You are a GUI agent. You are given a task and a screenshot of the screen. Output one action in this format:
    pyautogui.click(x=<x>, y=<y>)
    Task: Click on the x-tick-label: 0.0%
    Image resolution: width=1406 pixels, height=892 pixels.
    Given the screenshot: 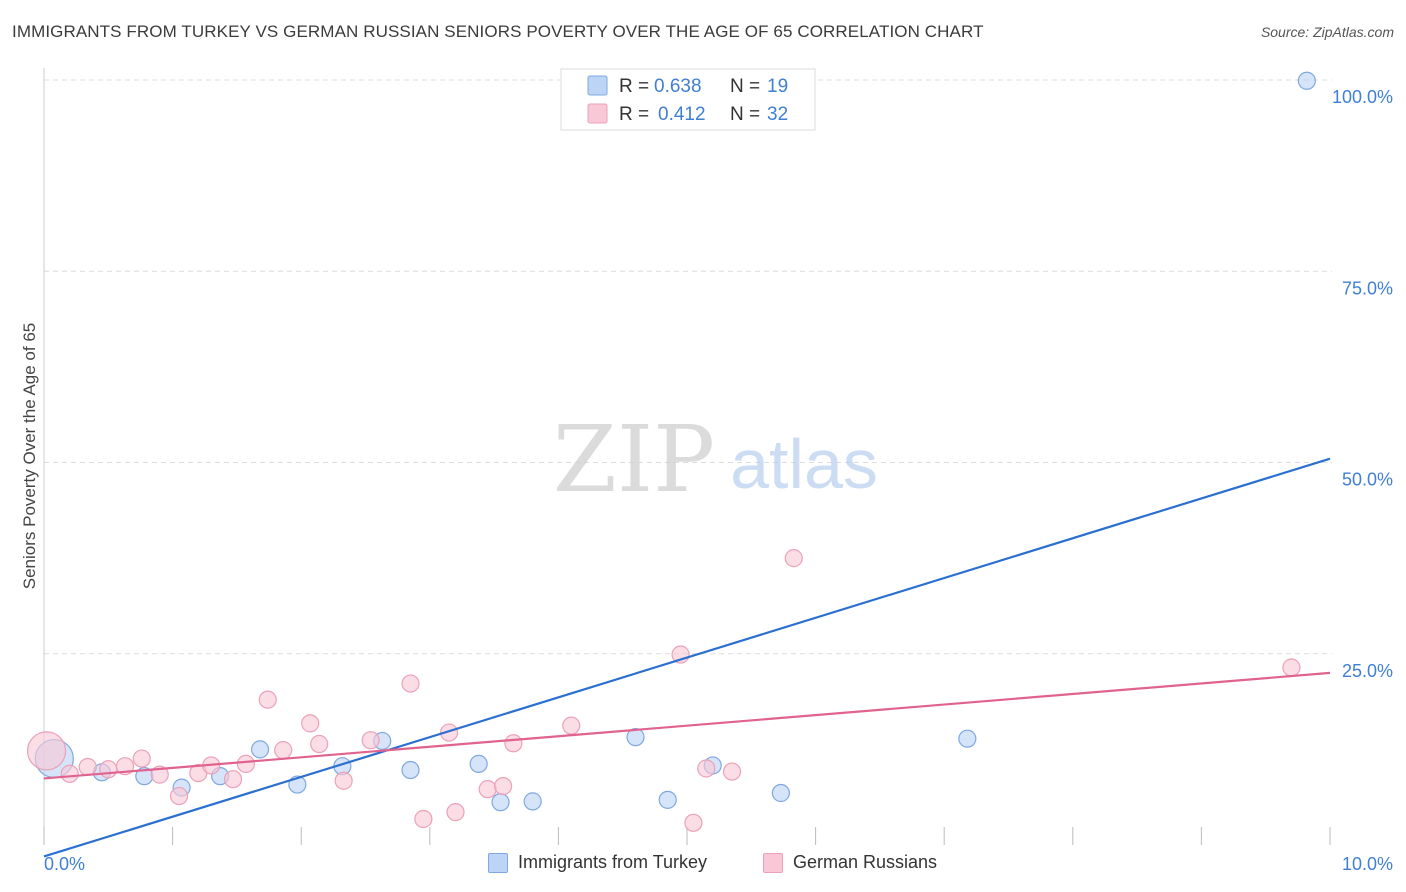 What is the action you would take?
    pyautogui.click(x=64, y=864)
    